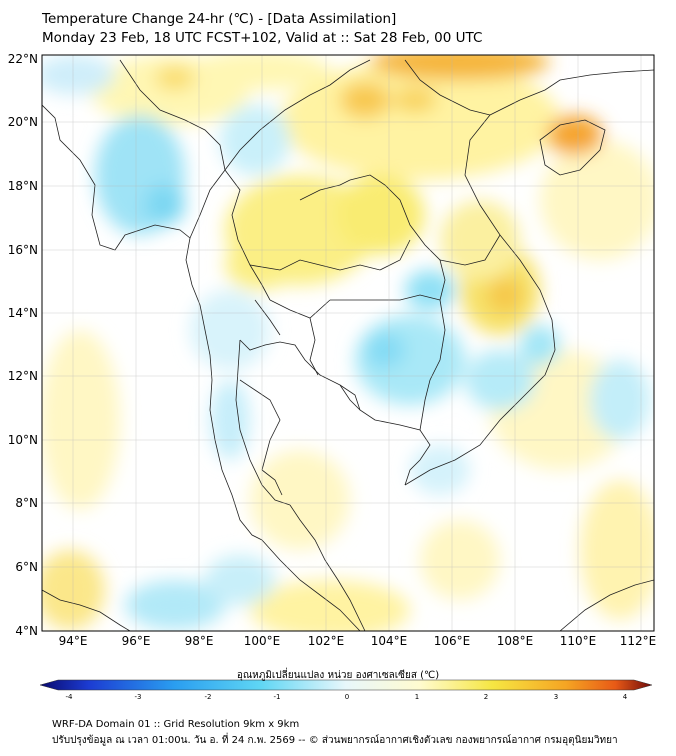 This screenshot has width=676, height=756. What do you see at coordinates (486, 697) in the screenshot?
I see `colorbar-tick: 2` at bounding box center [486, 697].